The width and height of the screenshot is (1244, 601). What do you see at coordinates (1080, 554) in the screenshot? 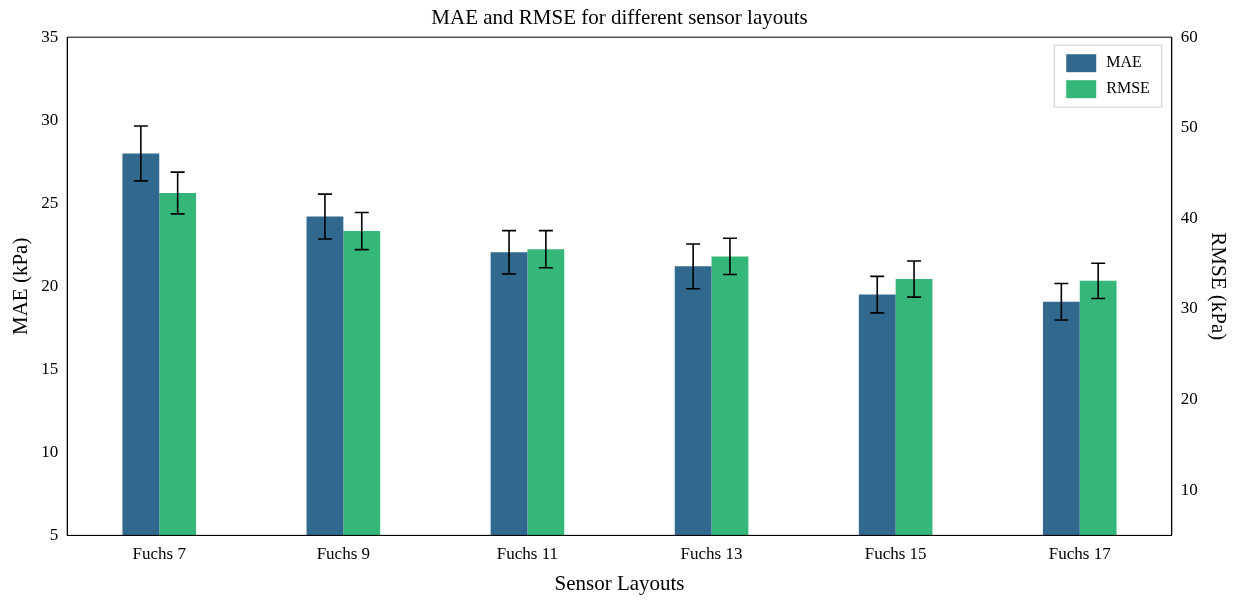
I see `x-tick-label: Fuchs 17` at bounding box center [1080, 554].